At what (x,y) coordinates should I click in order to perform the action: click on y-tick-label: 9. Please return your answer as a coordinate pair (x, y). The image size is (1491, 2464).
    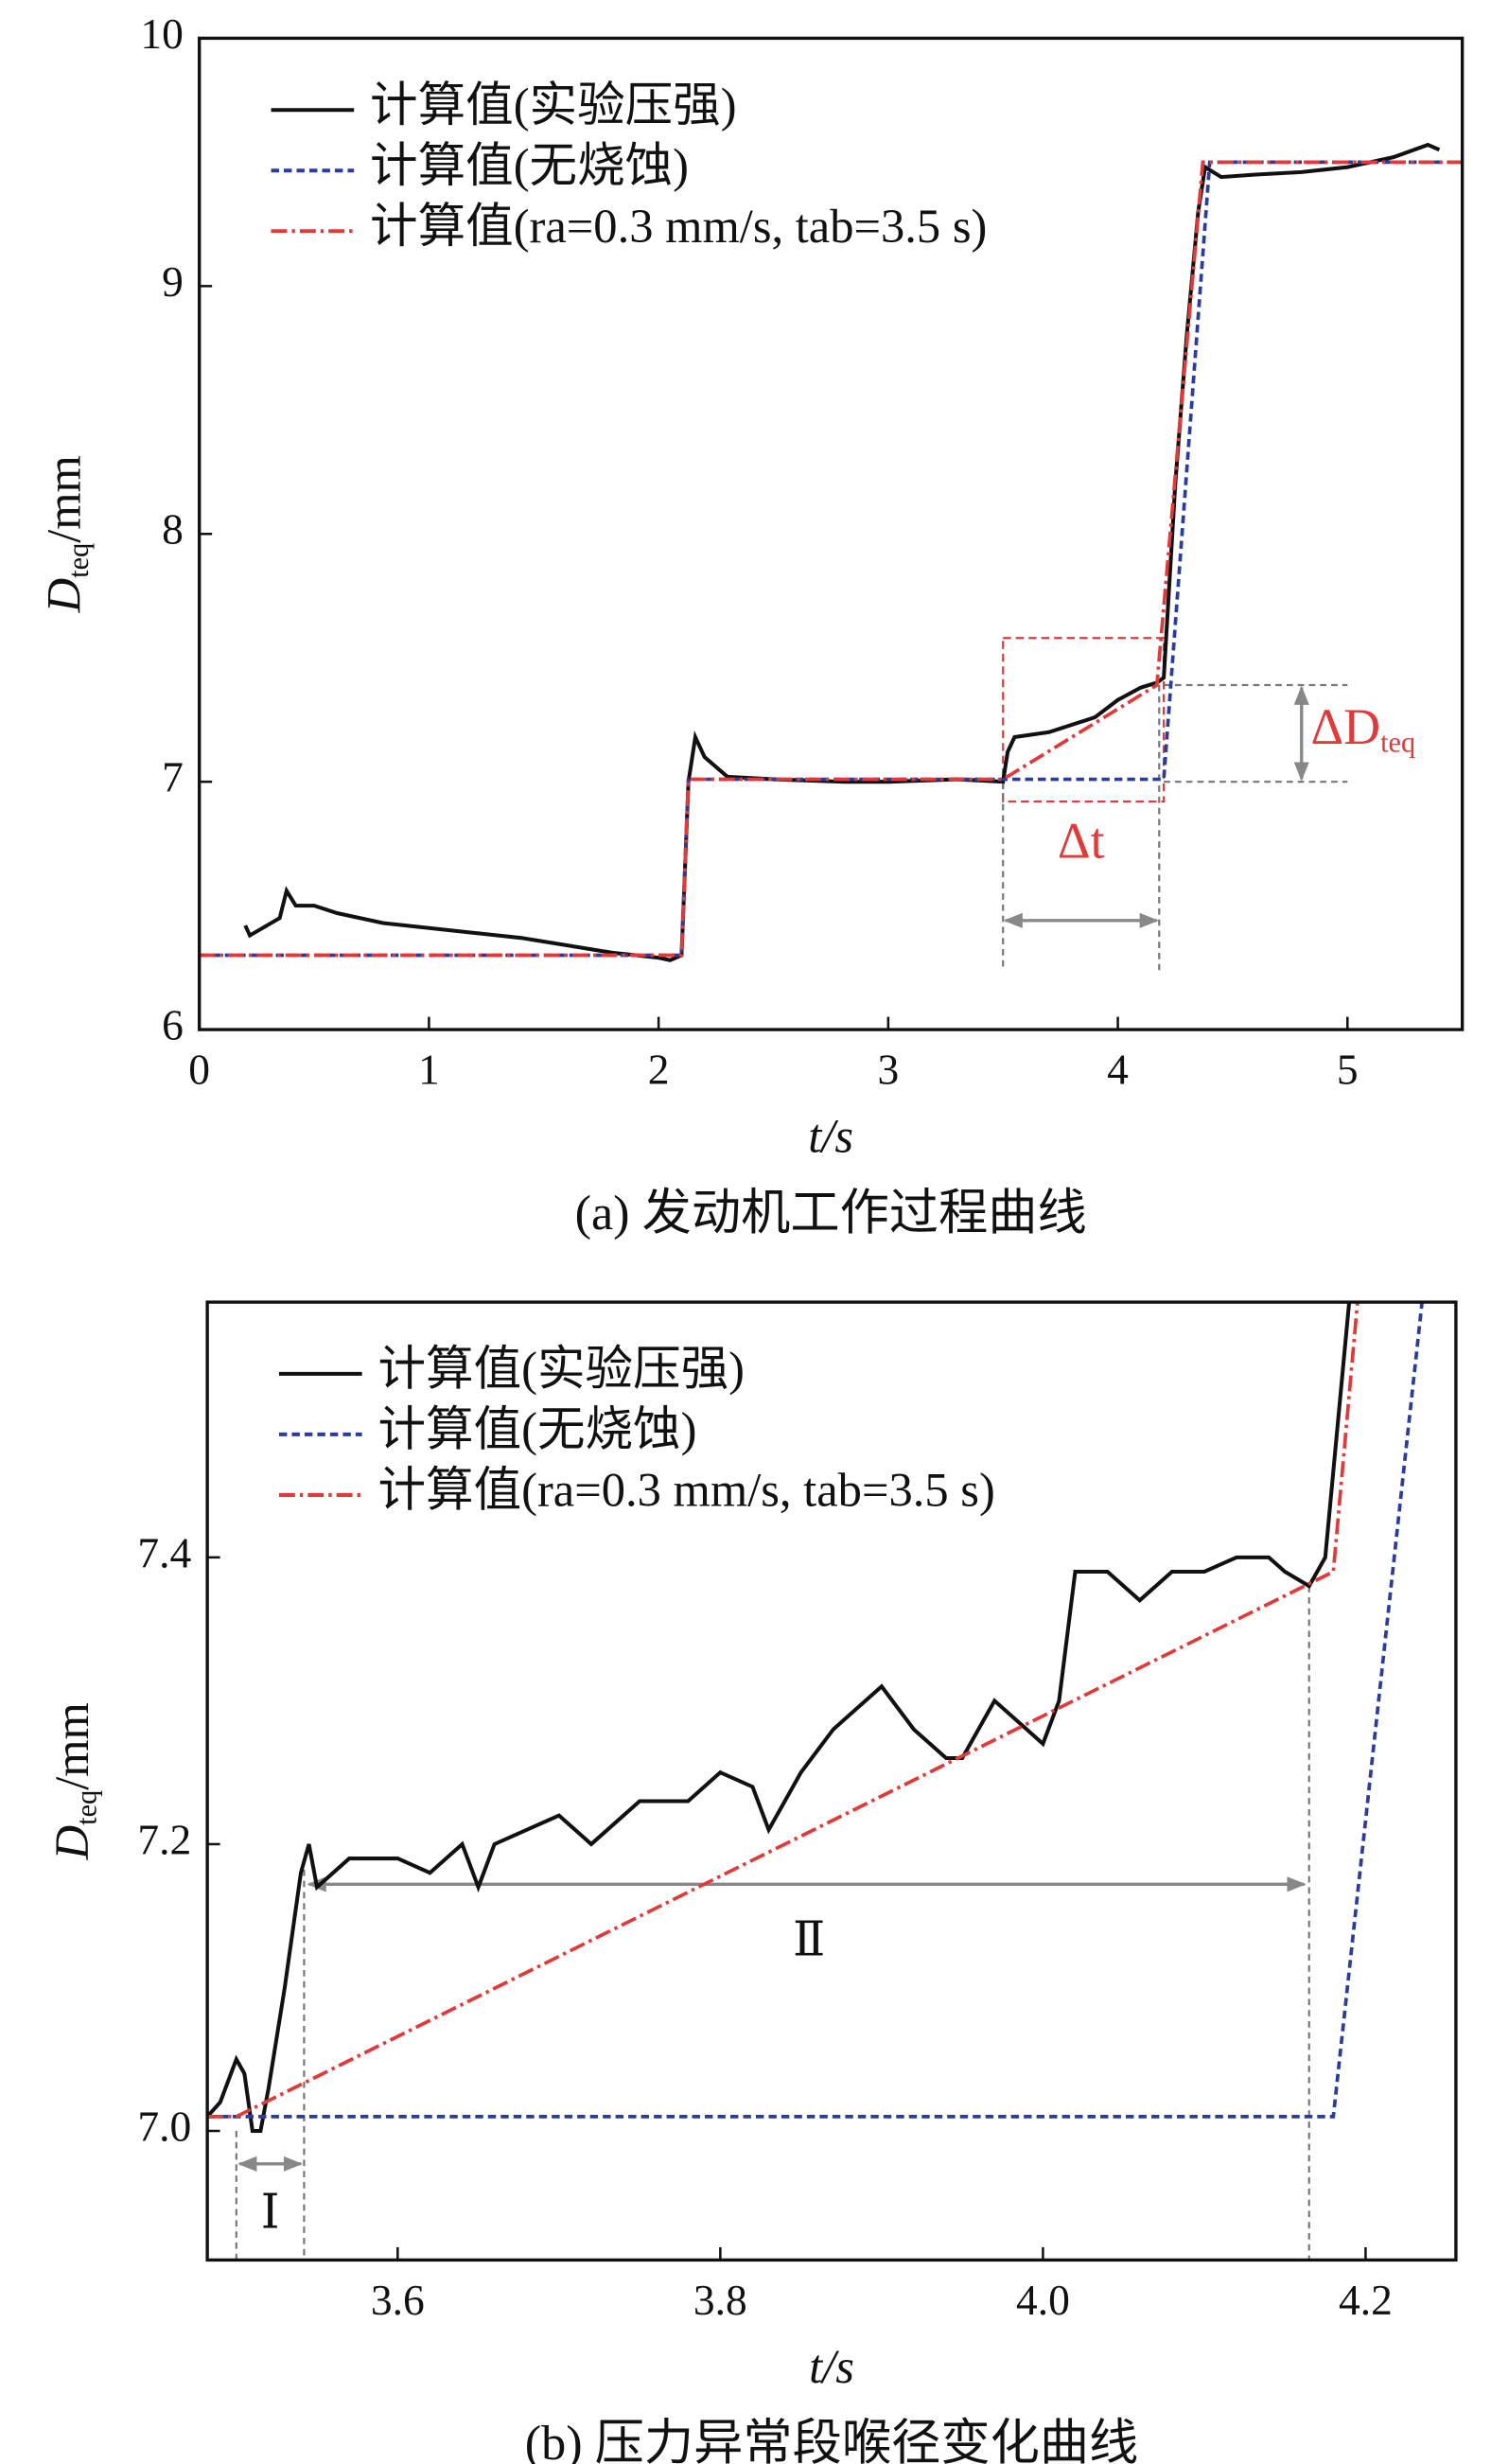
    Looking at the image, I should click on (173, 281).